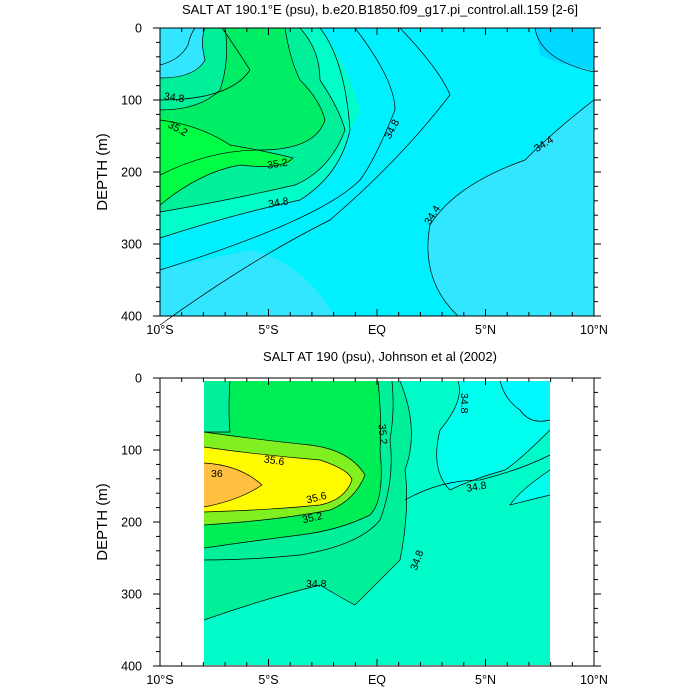  What do you see at coordinates (159, 680) in the screenshot?
I see `bottom-x-tick-label: 10°S` at bounding box center [159, 680].